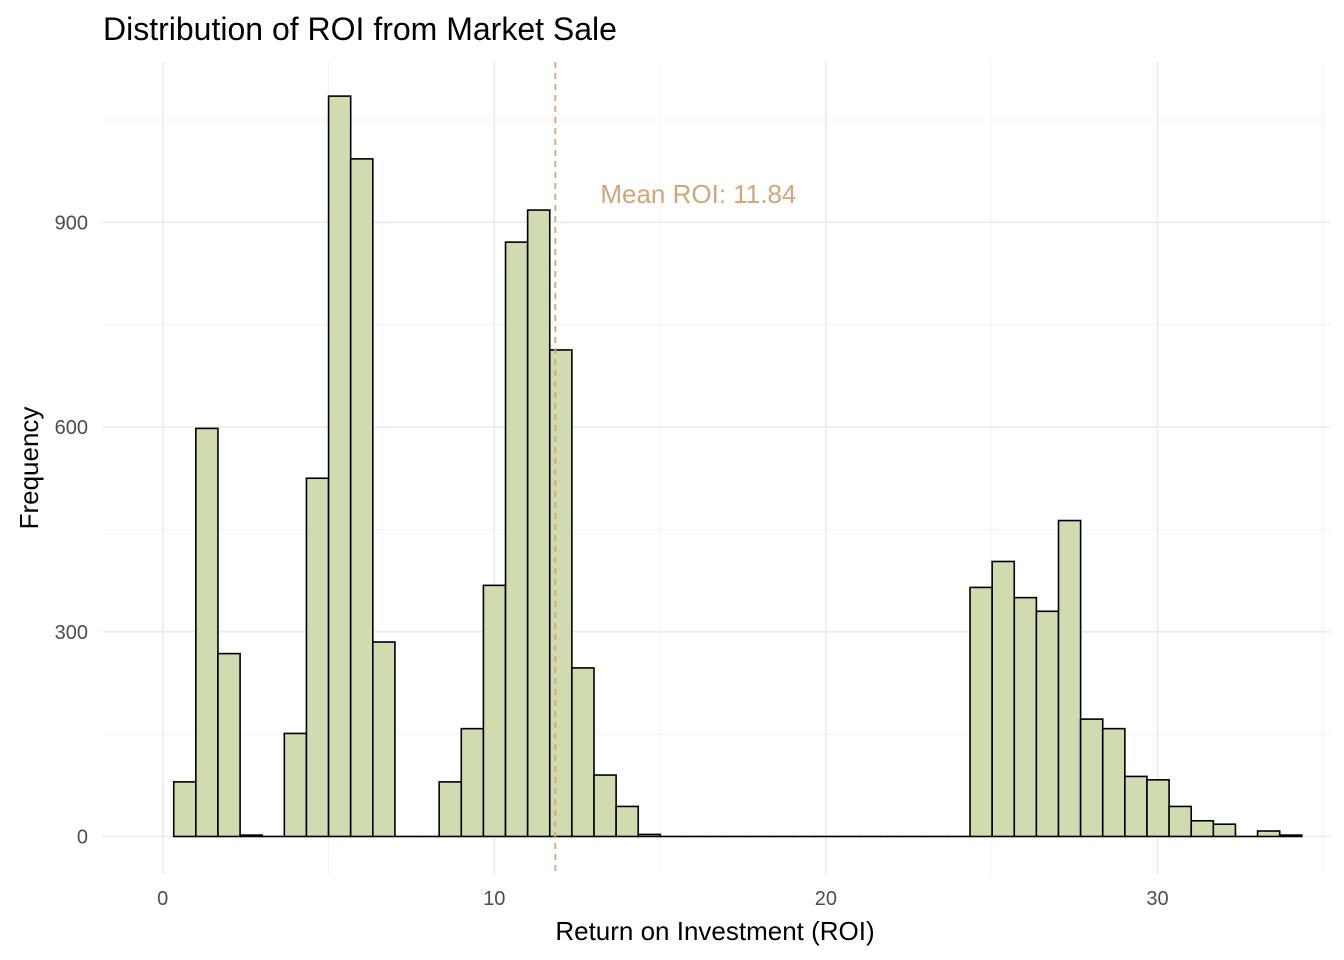 This screenshot has width=1344, height=960. What do you see at coordinates (71, 530) in the screenshot?
I see `y-axis-ticks: 0 300 600 900` at bounding box center [71, 530].